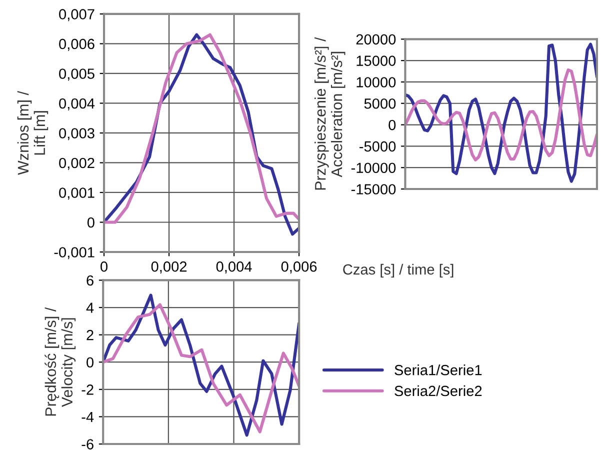 This screenshot has width=603, height=450. Describe the element at coordinates (234, 267) in the screenshot. I see `x-tick-label: 0,004` at that location.